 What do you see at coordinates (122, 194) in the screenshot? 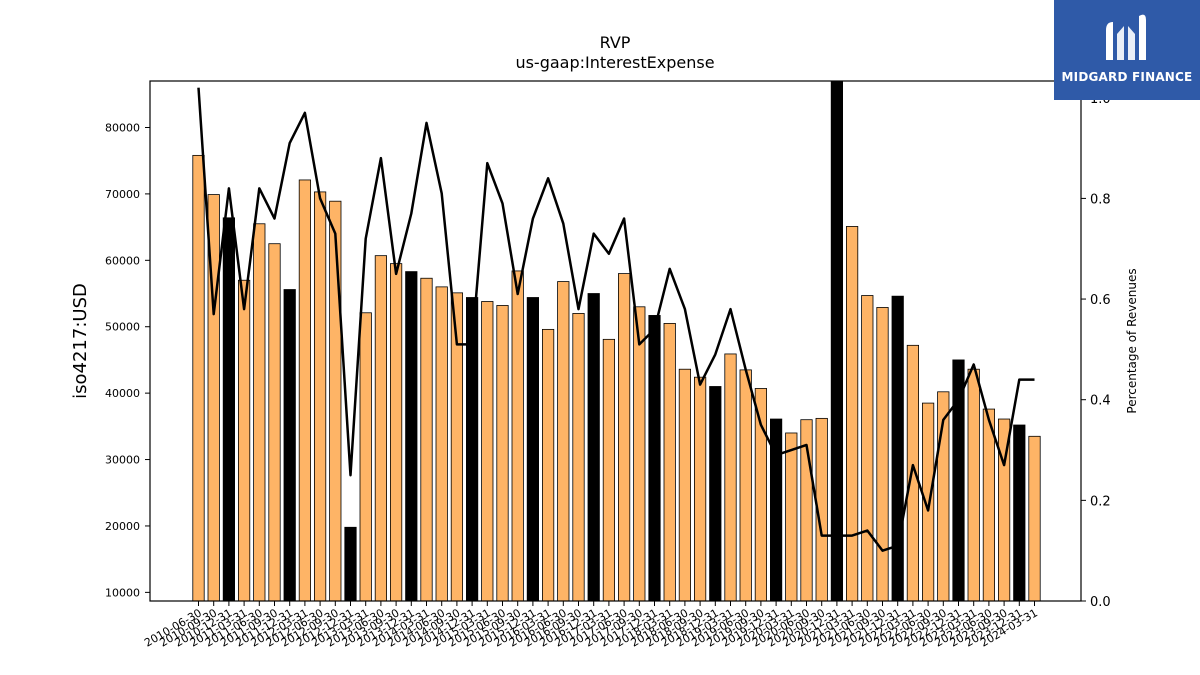
I see `y-tick-label: 70000` at bounding box center [122, 194].